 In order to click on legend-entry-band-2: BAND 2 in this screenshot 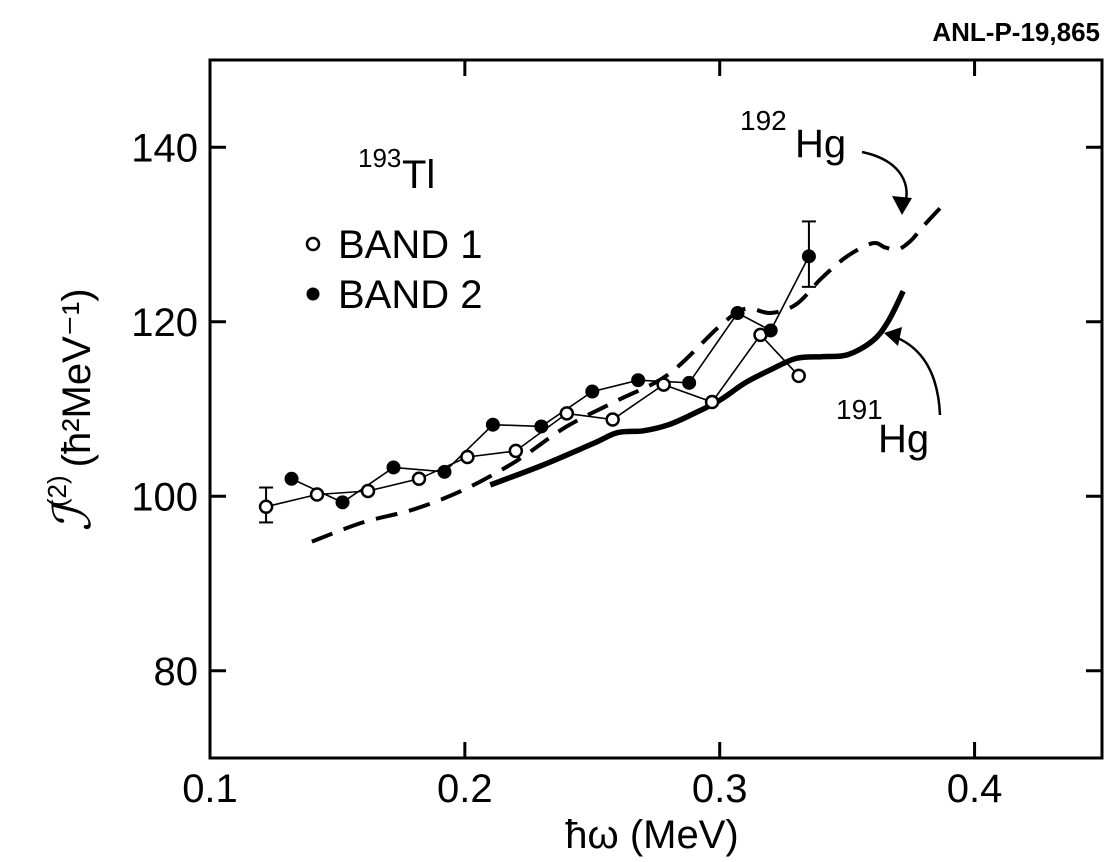, I will do `click(394, 295)`.